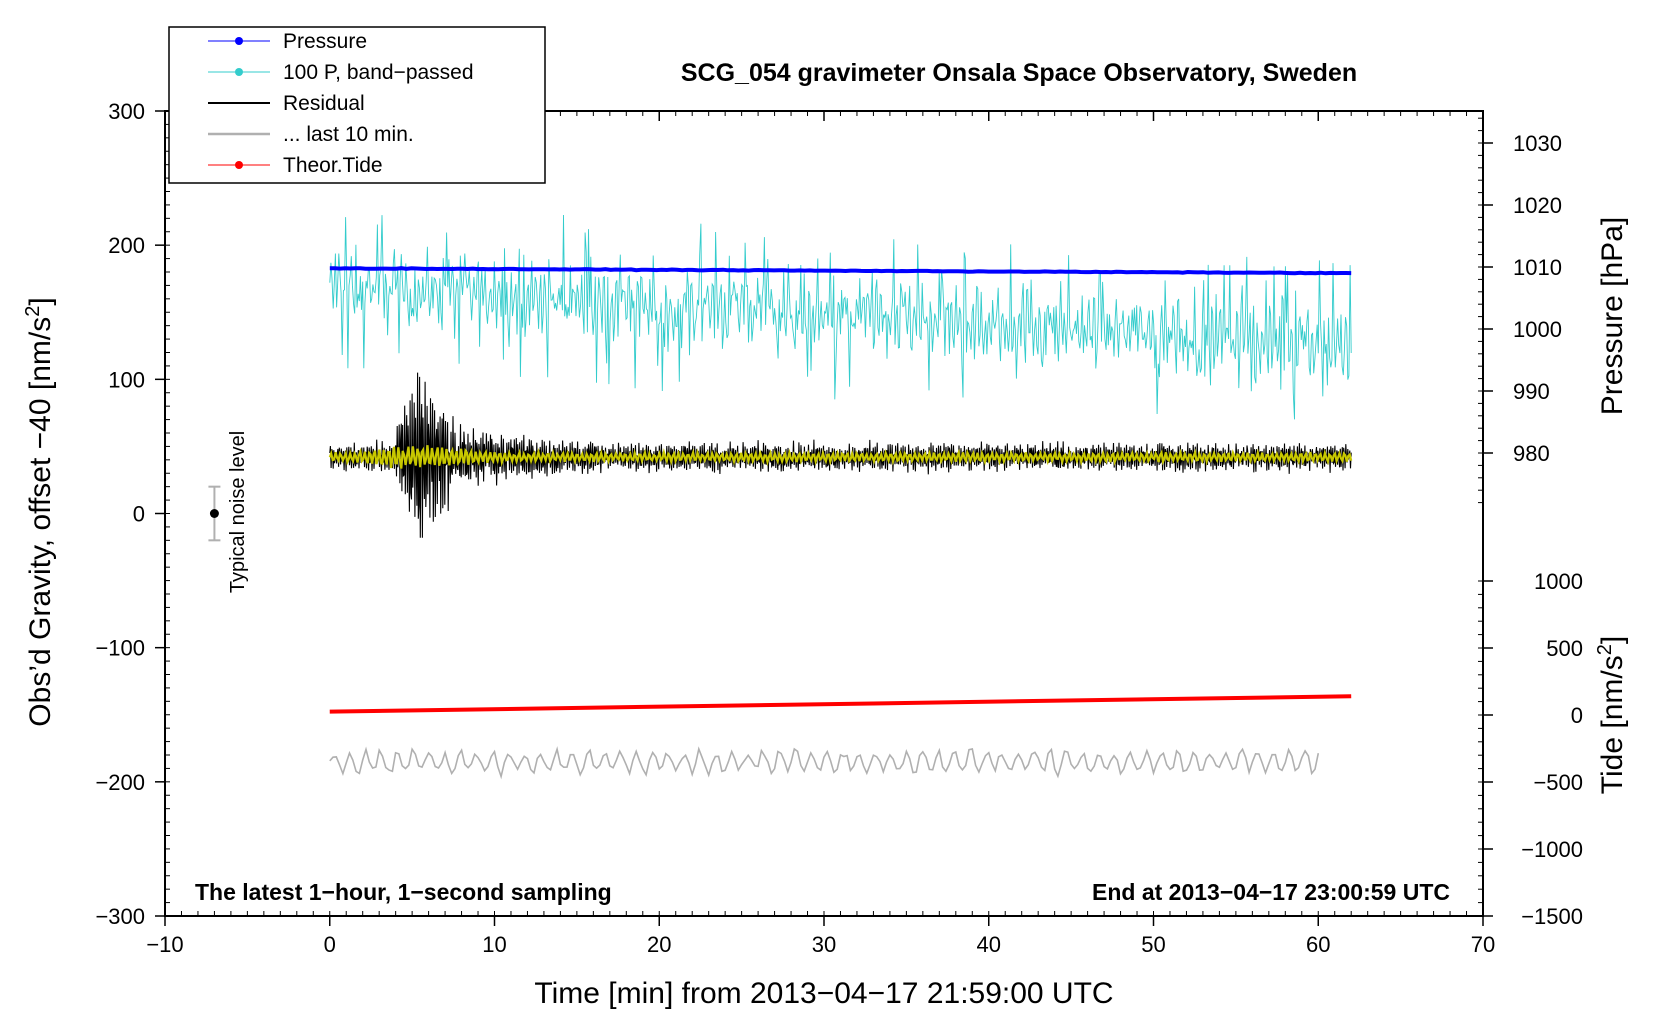 The width and height of the screenshot is (1660, 1020). What do you see at coordinates (840, 457) in the screenshot?
I see `series-residual-smoothed` at bounding box center [840, 457].